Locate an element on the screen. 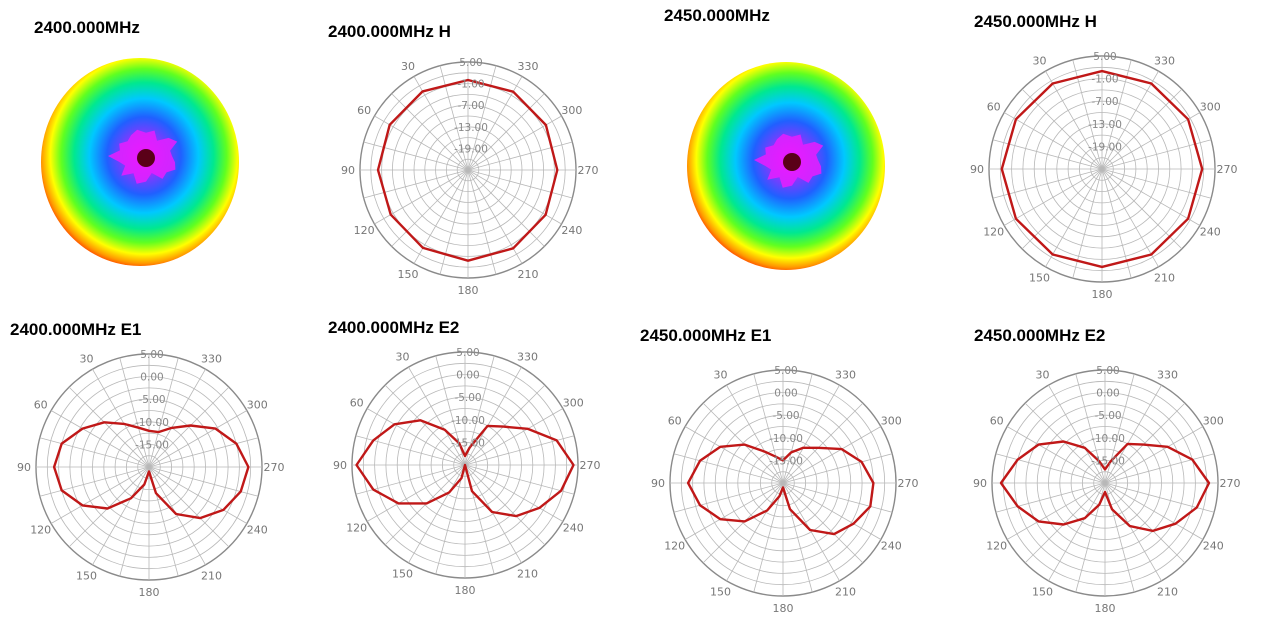  ring-label: -1.00 is located at coordinates (470, 85).